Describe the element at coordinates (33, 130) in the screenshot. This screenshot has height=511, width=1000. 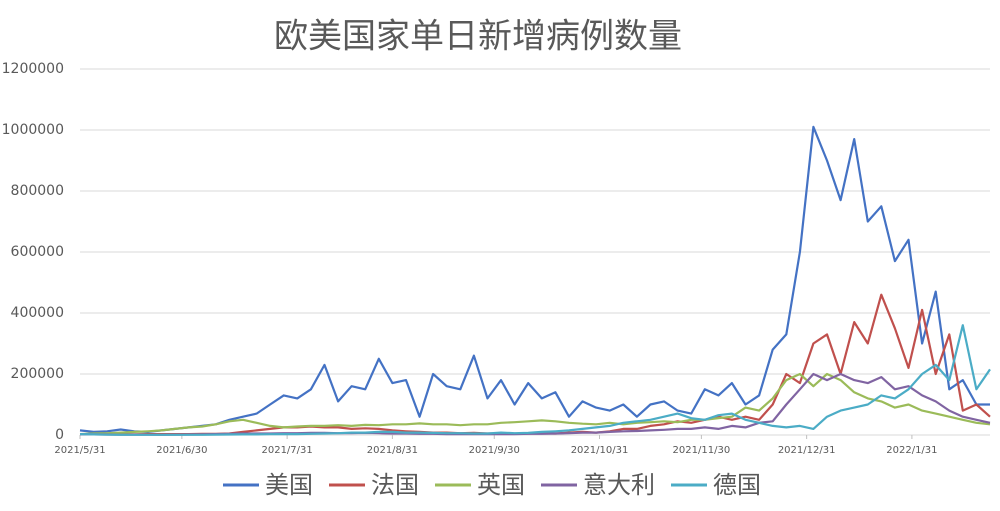
I see `y-tick-label: 1000000` at that location.